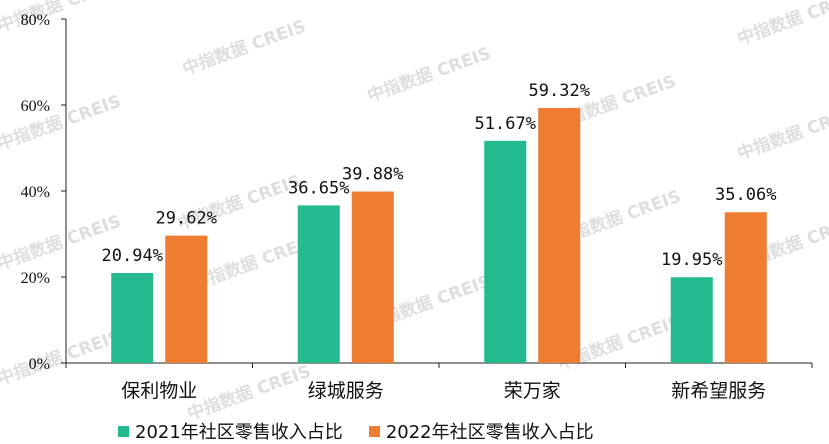  What do you see at coordinates (35, 278) in the screenshot?
I see `y-tick-label: 20%` at bounding box center [35, 278].